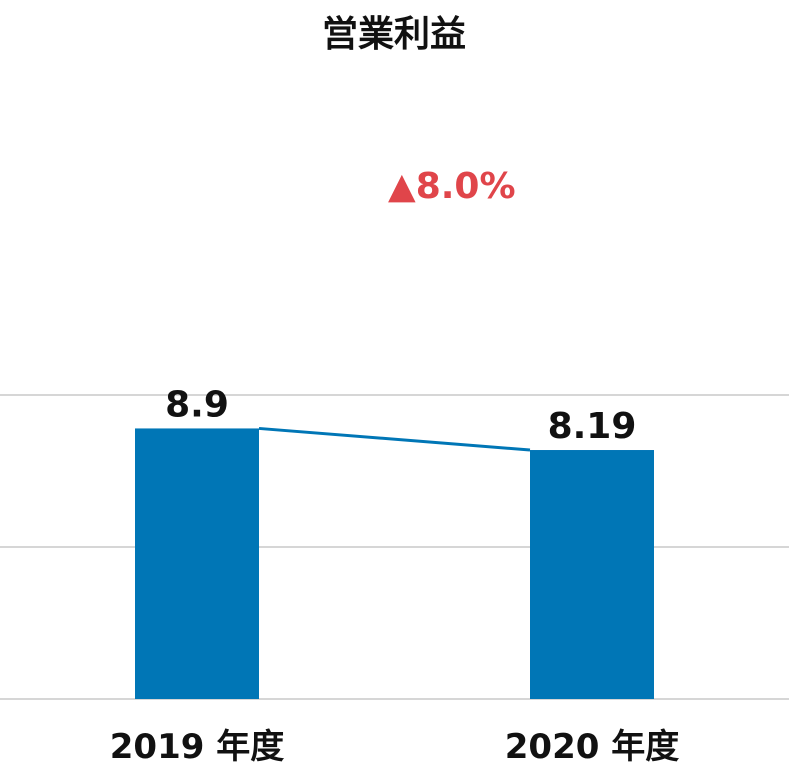  Describe the element at coordinates (466, 186) in the screenshot. I see `change-value: 8.0%` at that location.